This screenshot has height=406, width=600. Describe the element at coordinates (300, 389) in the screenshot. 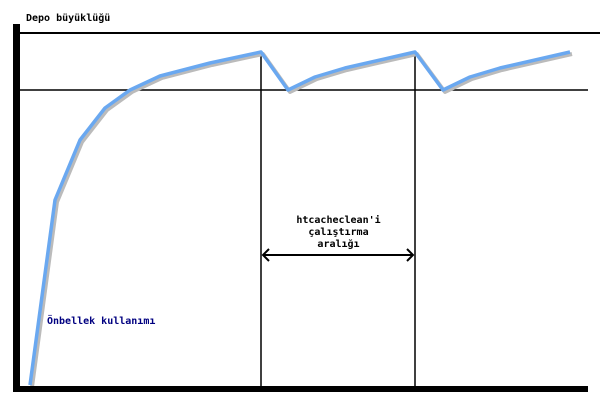

I see `x-axis` at that location.